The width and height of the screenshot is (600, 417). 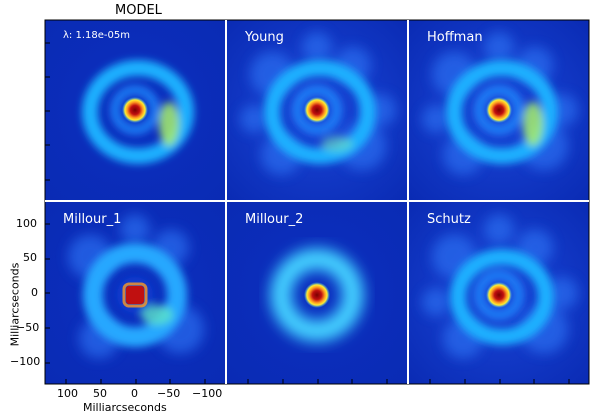 I want to click on image-panel-millour2: Millour_2, so click(x=317, y=293).